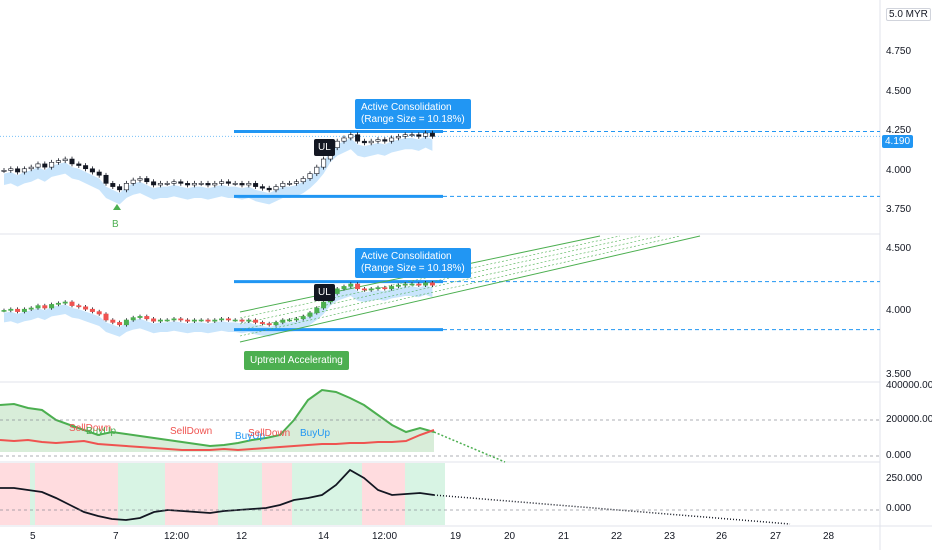 This screenshot has height=550, width=932. I want to click on signal-label: BuyUp, so click(101, 431).